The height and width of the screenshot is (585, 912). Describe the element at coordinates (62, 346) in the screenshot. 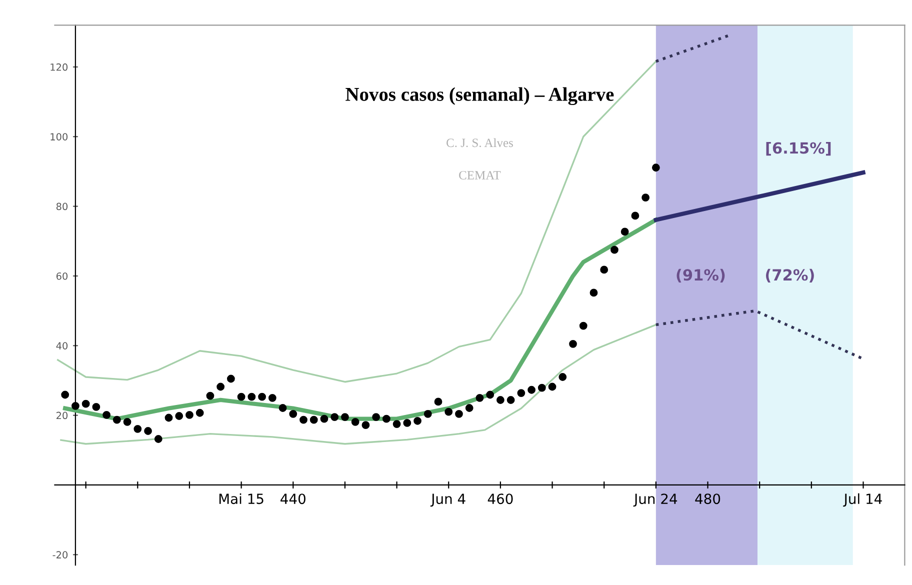

I see `y-tick-label: 40` at that location.